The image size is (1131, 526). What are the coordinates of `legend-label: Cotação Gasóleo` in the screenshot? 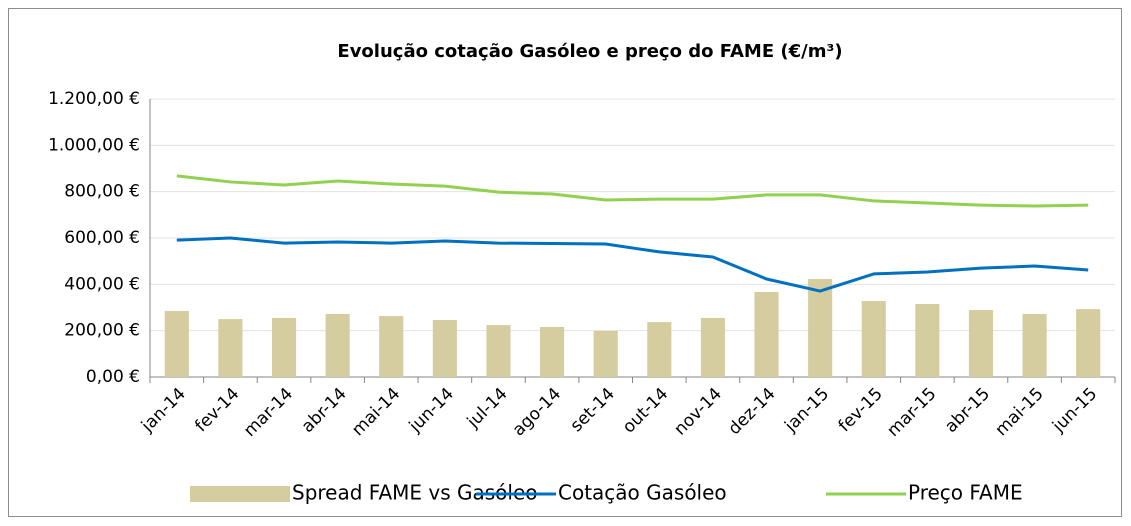 It's located at (642, 493).